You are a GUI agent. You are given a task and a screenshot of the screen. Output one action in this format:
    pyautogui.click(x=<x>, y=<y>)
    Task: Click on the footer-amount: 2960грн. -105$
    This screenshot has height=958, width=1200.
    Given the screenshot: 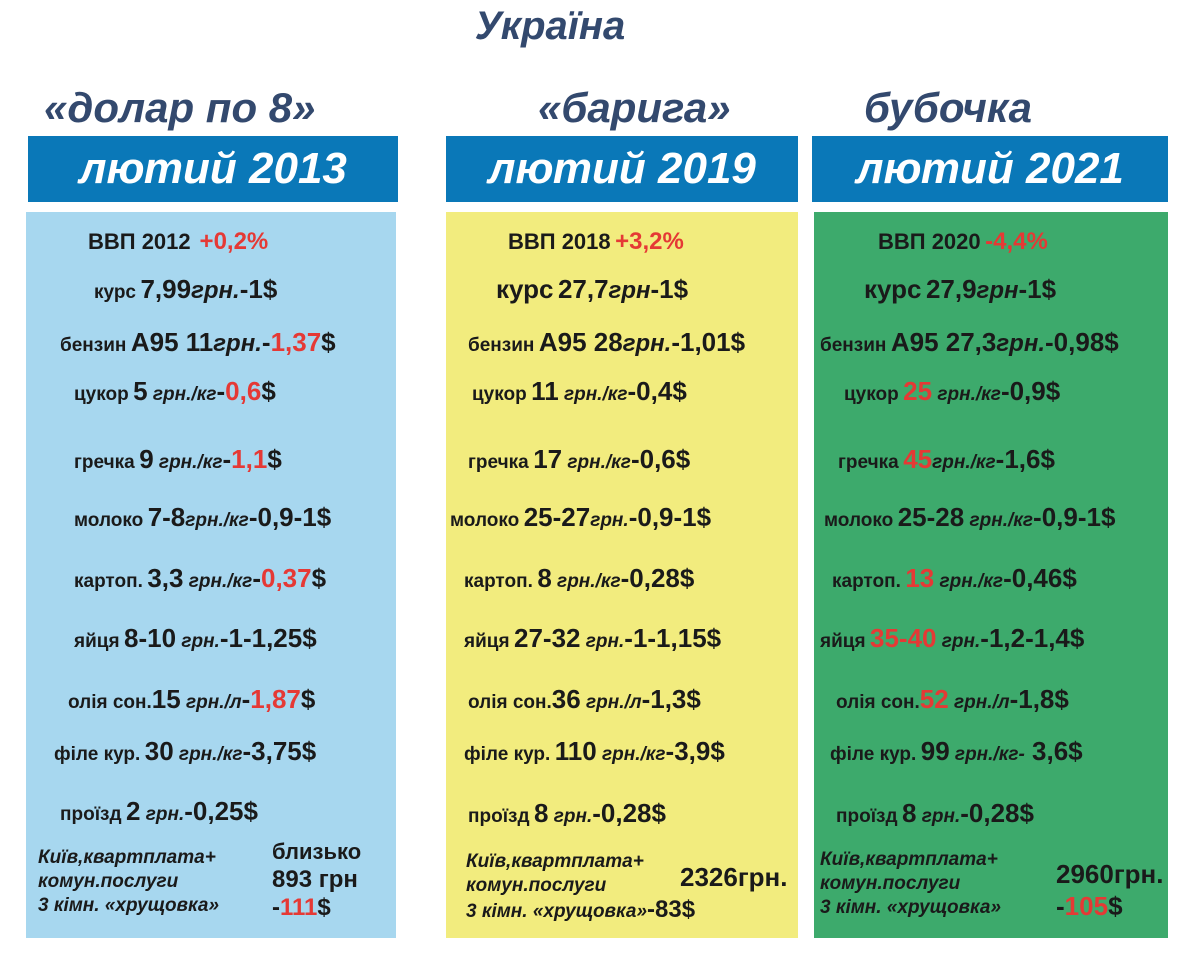 What is the action you would take?
    pyautogui.click(x=1110, y=890)
    